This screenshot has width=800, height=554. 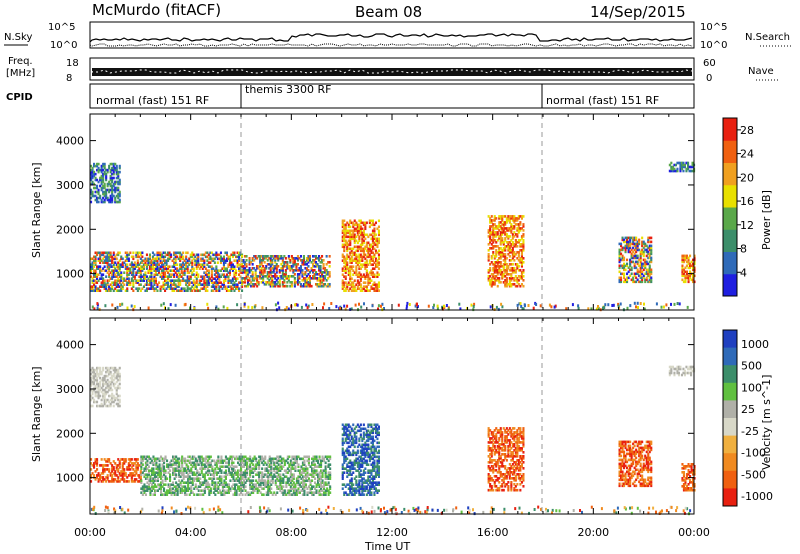 I want to click on freq-tick-low: 8, so click(x=69, y=78).